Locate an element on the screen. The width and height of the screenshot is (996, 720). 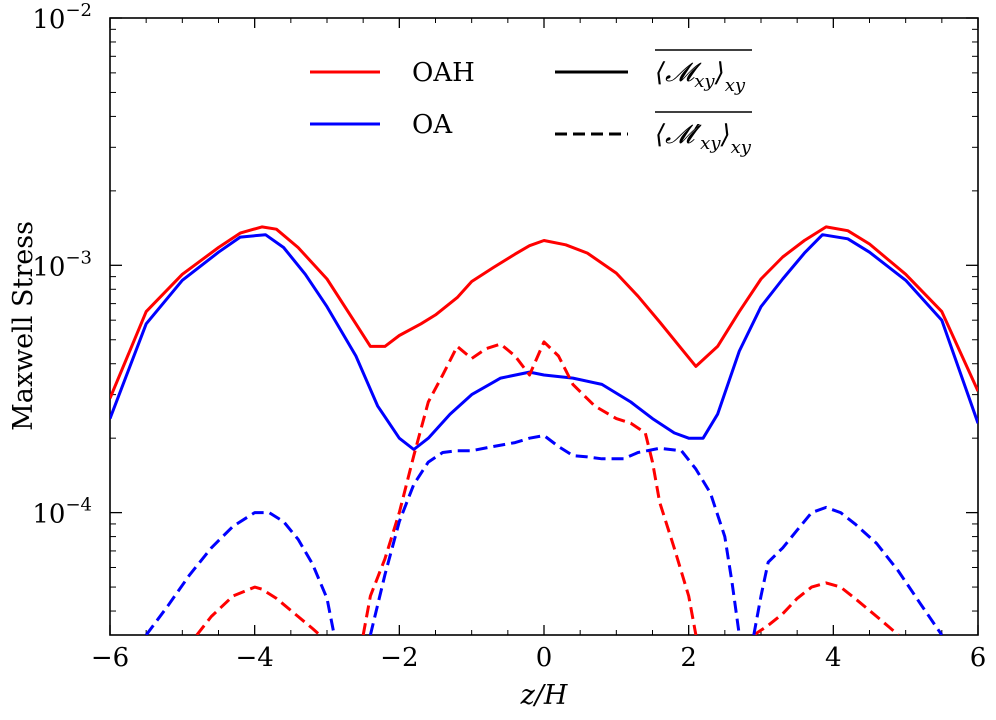
x-tick-label: −4 is located at coordinates (255, 658).